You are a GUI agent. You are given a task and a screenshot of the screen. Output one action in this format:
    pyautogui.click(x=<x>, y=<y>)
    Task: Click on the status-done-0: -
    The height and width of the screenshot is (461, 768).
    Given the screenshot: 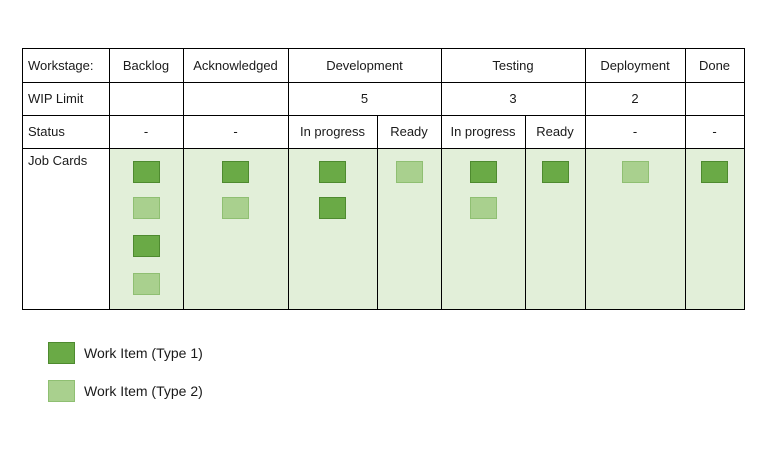 What is the action you would take?
    pyautogui.click(x=714, y=131)
    